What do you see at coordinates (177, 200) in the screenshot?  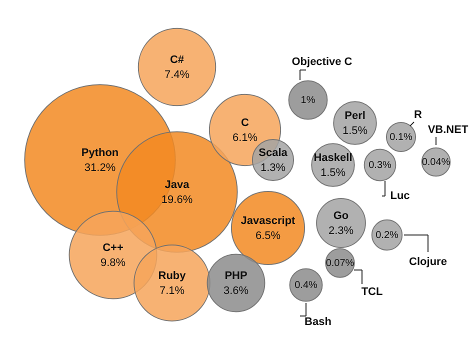 I see `data-label: 19.6%` at bounding box center [177, 200].